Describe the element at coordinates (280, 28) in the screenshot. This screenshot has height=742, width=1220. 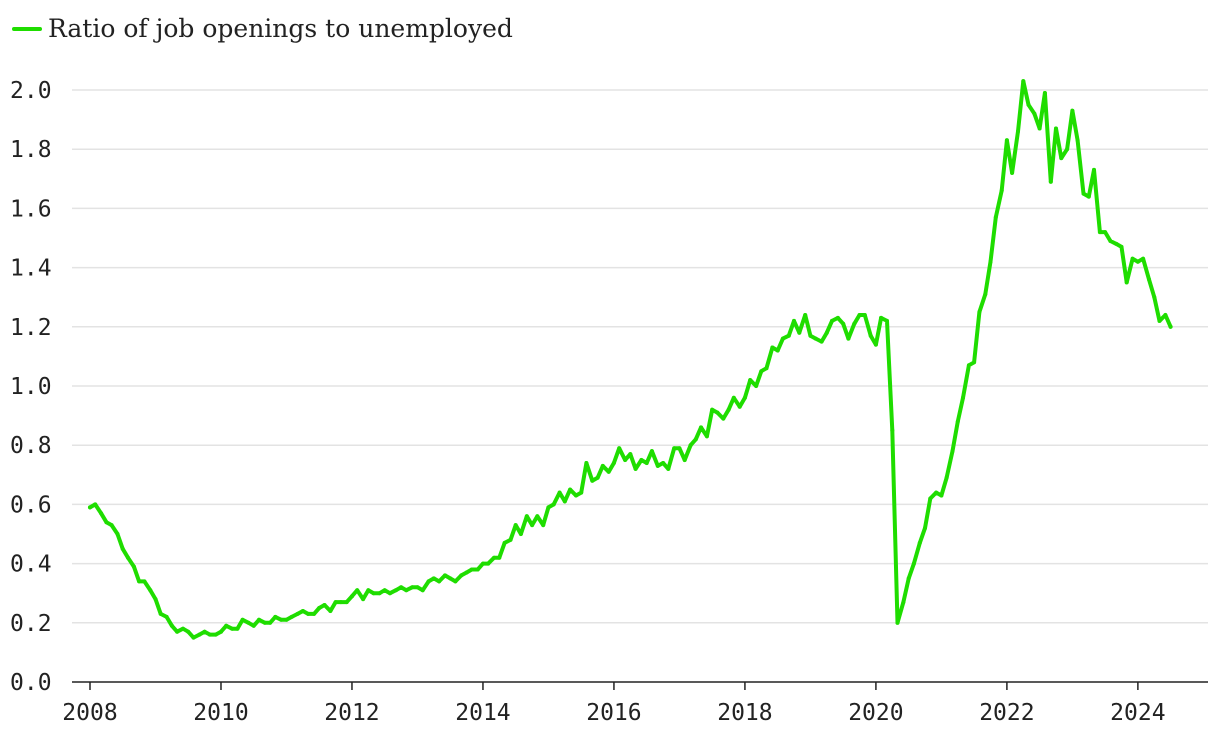
I see `legend-label: Ratio of job openings to unemployed` at that location.